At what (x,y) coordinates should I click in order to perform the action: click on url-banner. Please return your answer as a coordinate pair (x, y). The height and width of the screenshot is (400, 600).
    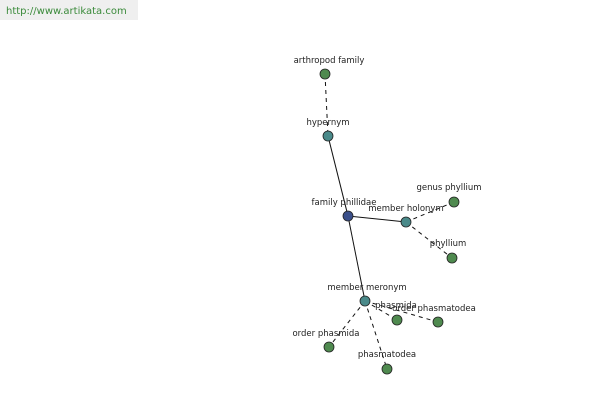
    Looking at the image, I should click on (69, 10).